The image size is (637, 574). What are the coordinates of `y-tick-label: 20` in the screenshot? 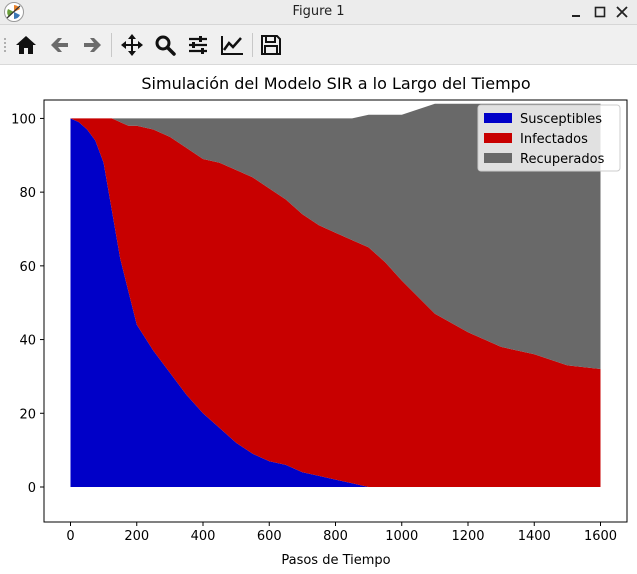 It's located at (27, 414).